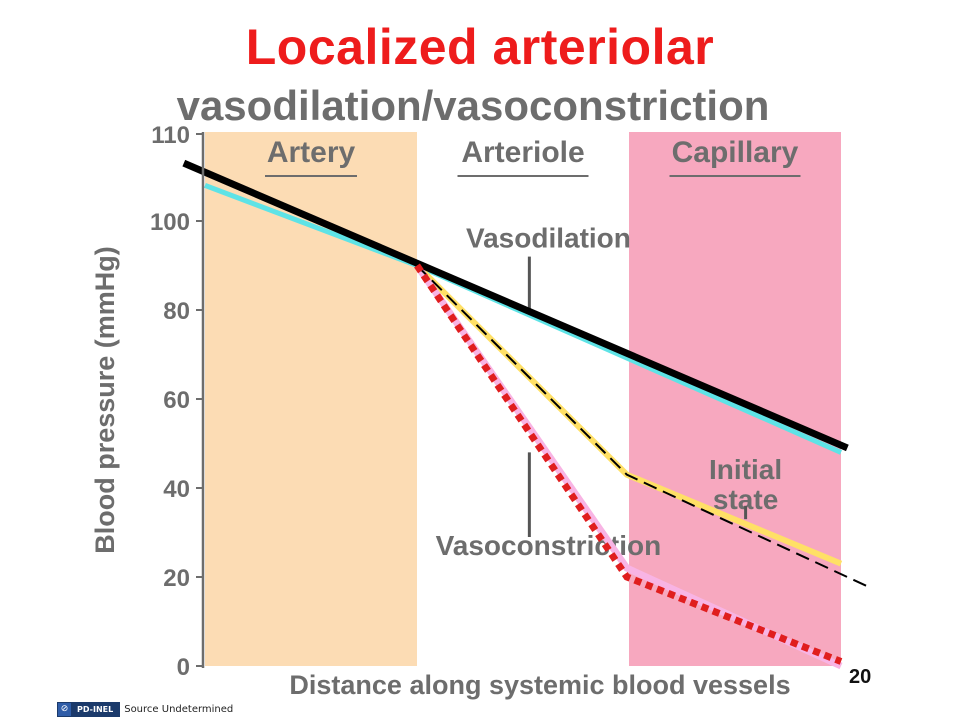 This screenshot has height=720, width=960. I want to click on annotation-vasodilation: Vasodilation, so click(548, 238).